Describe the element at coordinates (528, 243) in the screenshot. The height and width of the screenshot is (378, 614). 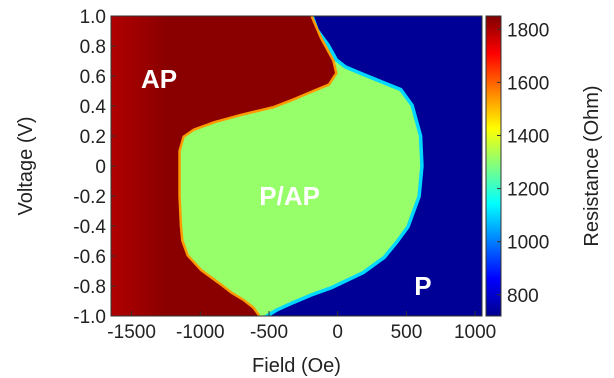
I see `colorbar-tick-label: 1000` at that location.